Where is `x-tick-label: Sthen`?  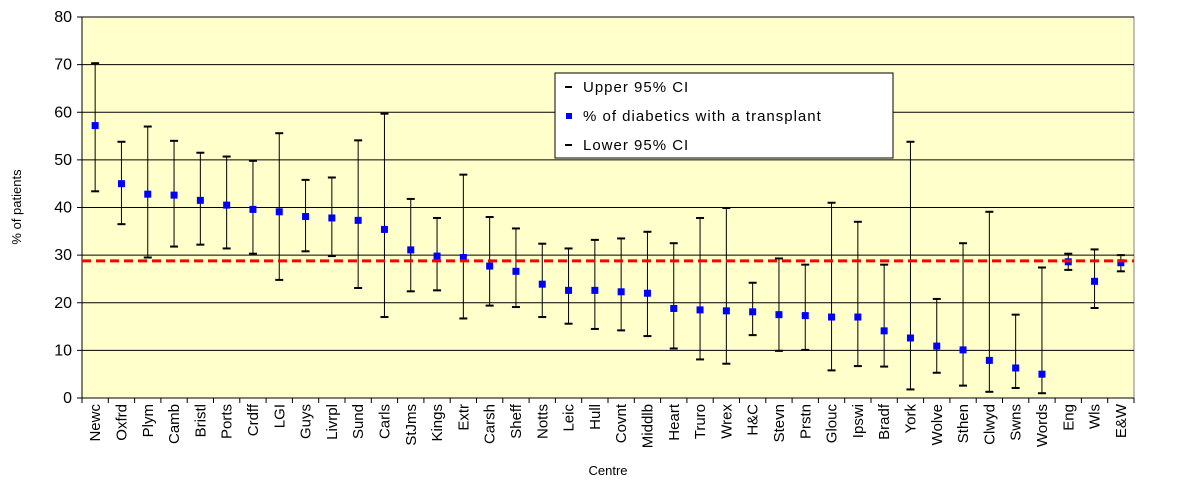
x-tick-label: Sthen is located at coordinates (963, 423).